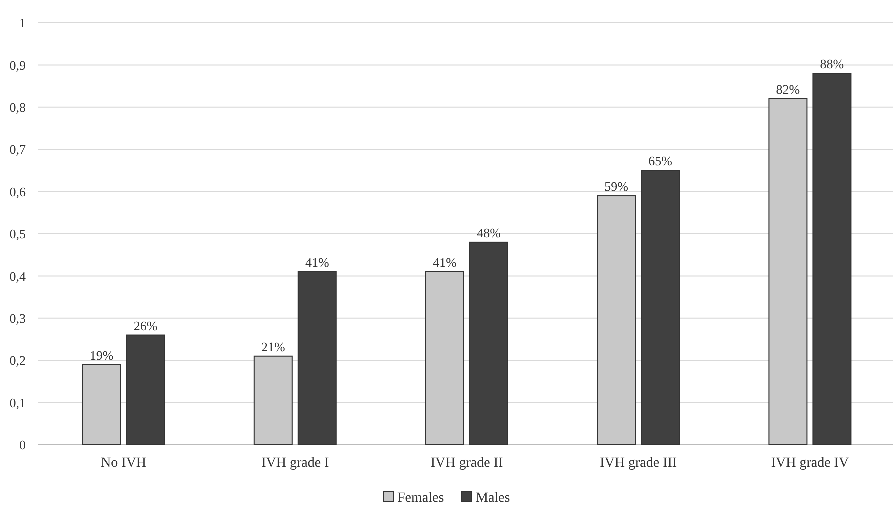  What do you see at coordinates (296, 463) in the screenshot?
I see `x-tick-label: IVH grade I` at bounding box center [296, 463].